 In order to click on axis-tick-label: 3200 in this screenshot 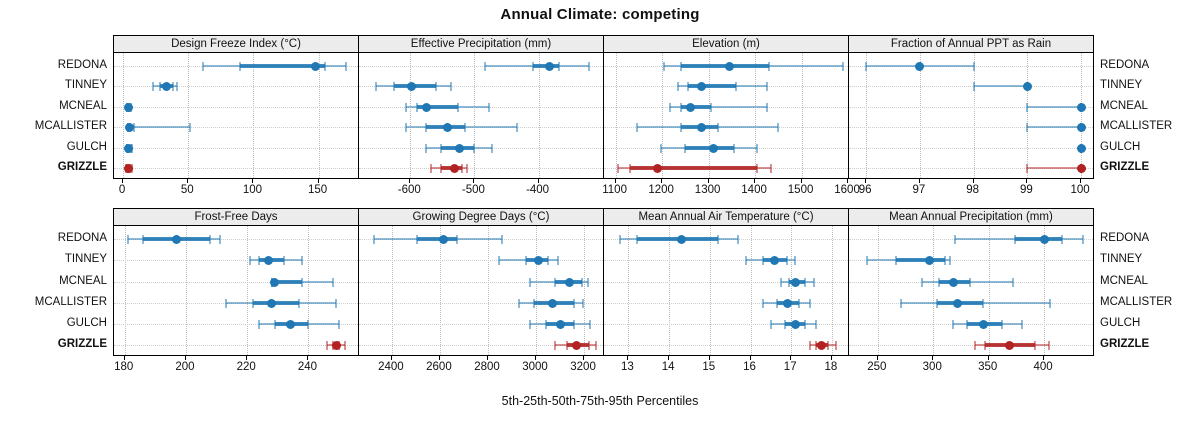, I will do `click(583, 367)`.